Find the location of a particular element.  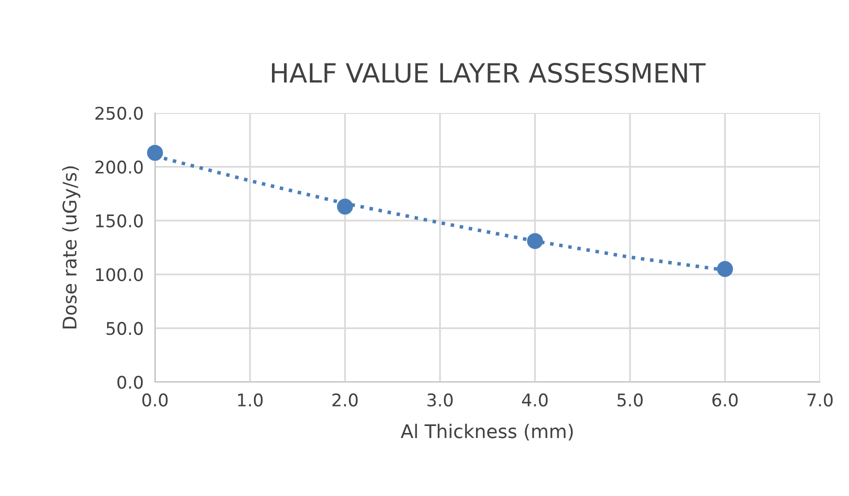

y-axis-title: Dose rate (uGy/s) is located at coordinates (71, 247).